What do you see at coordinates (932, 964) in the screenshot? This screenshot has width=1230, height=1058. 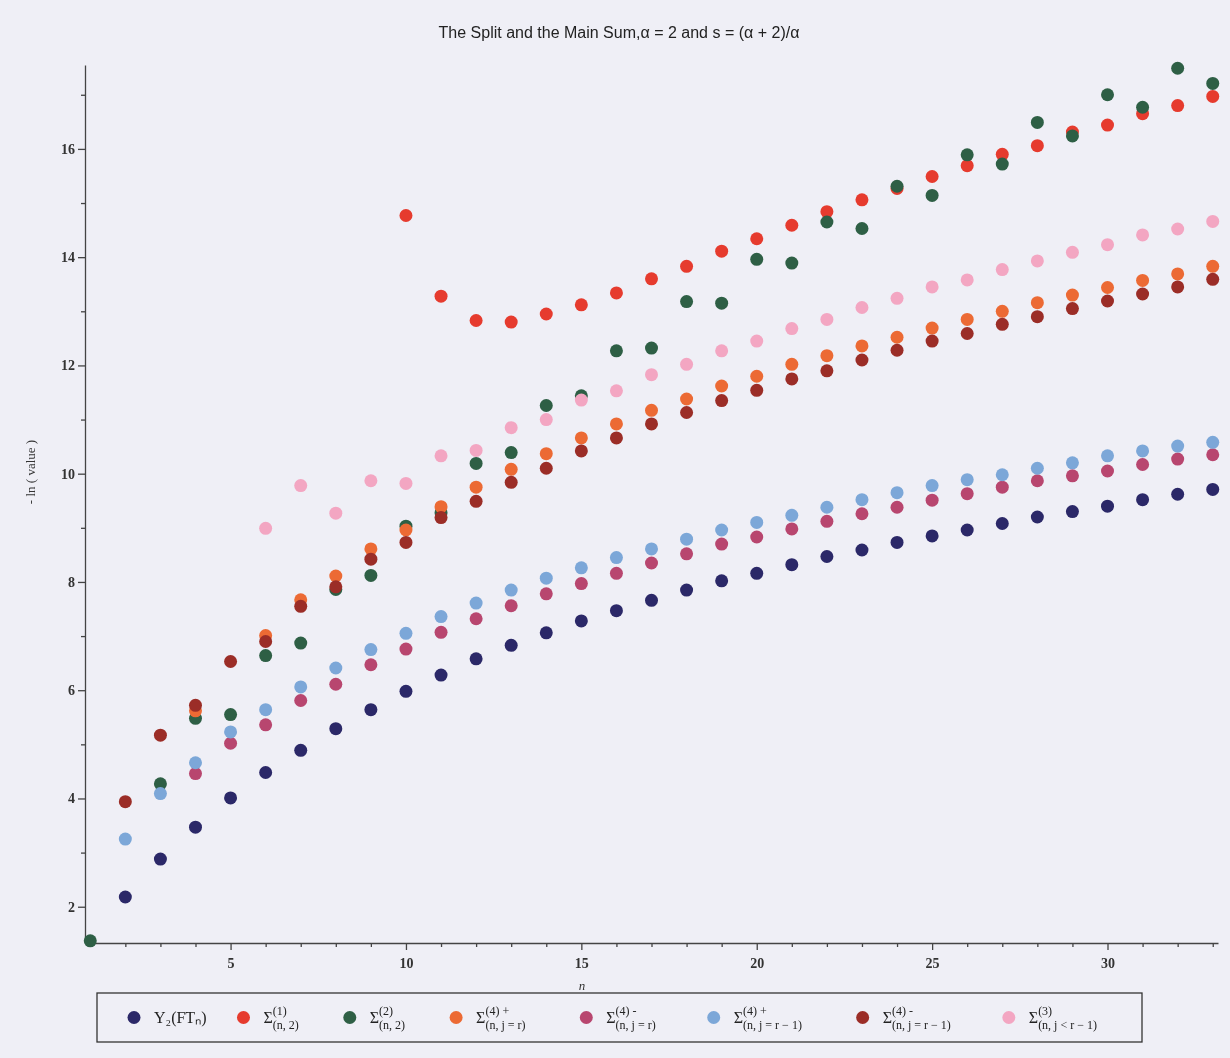 I see `x-tick-label: 25` at bounding box center [932, 964].